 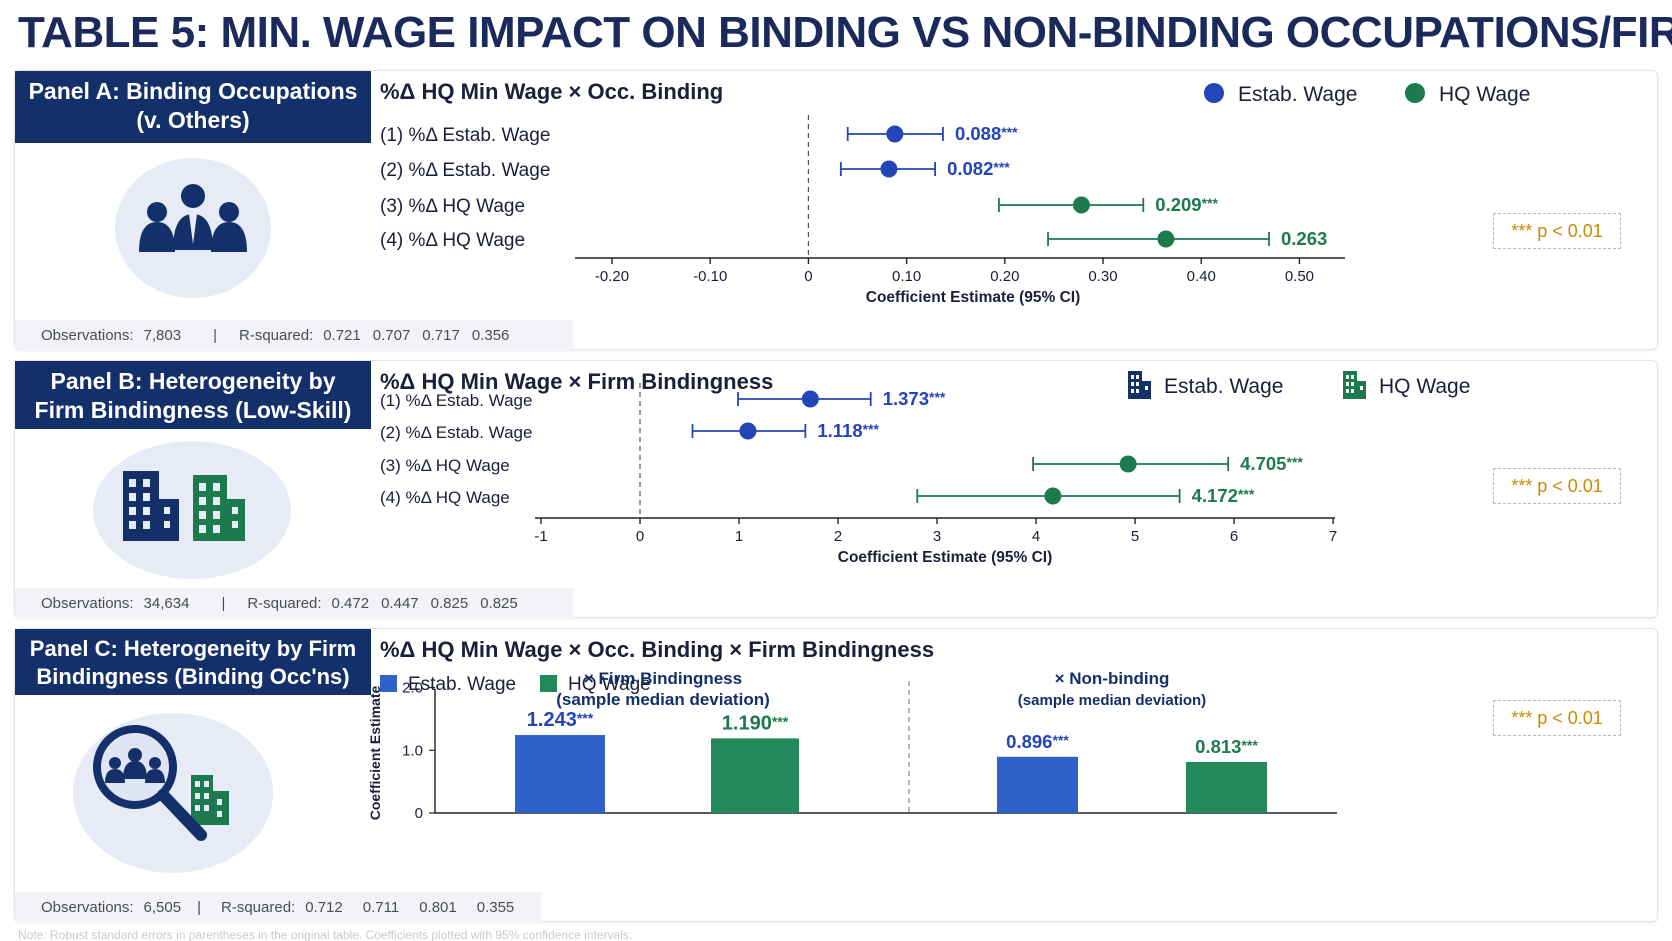 I want to click on x-tick-label: 0.40, so click(x=1201, y=276).